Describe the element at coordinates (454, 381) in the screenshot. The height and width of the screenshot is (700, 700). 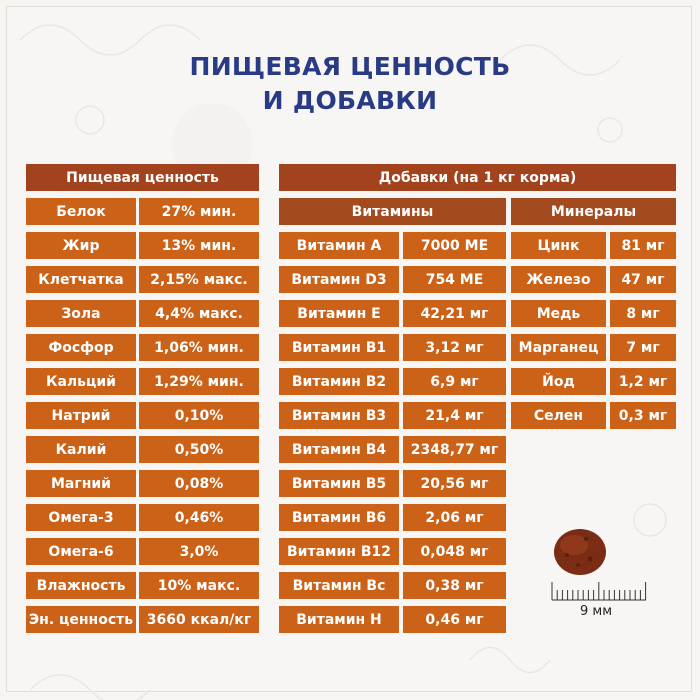
I see `vitamin-value-cell: 6,9 мг` at that location.